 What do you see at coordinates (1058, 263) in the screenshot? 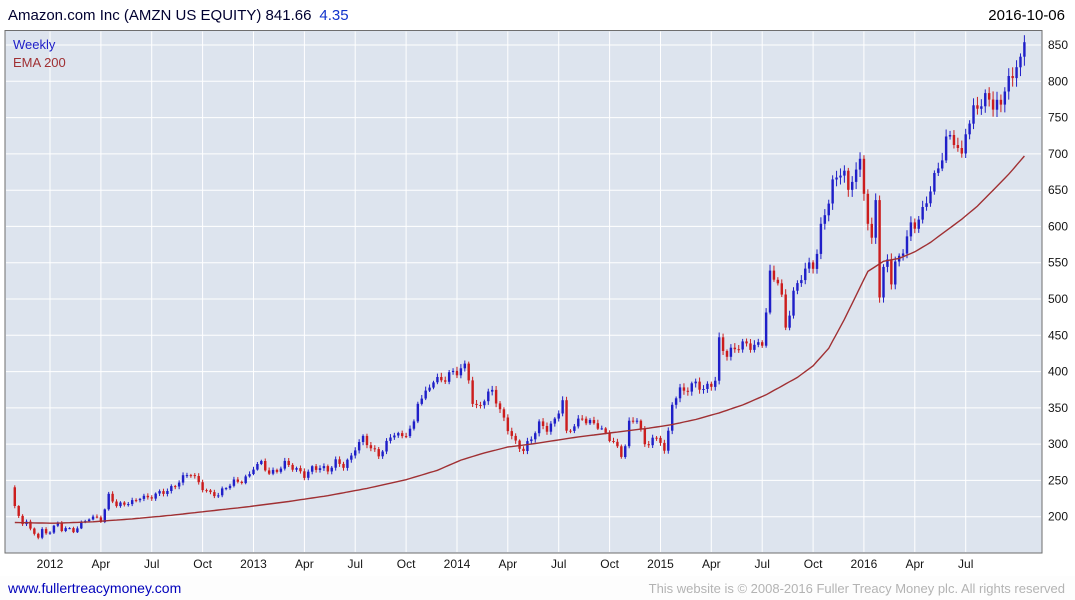
I see `svg-text: 550` at bounding box center [1058, 263].